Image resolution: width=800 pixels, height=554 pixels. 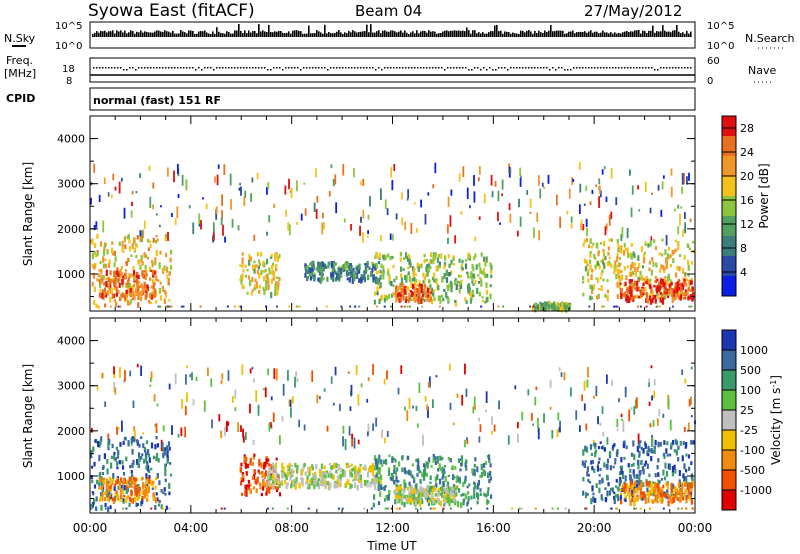 What do you see at coordinates (743, 272) in the screenshot?
I see `colorbar-tick-label: 4` at bounding box center [743, 272].